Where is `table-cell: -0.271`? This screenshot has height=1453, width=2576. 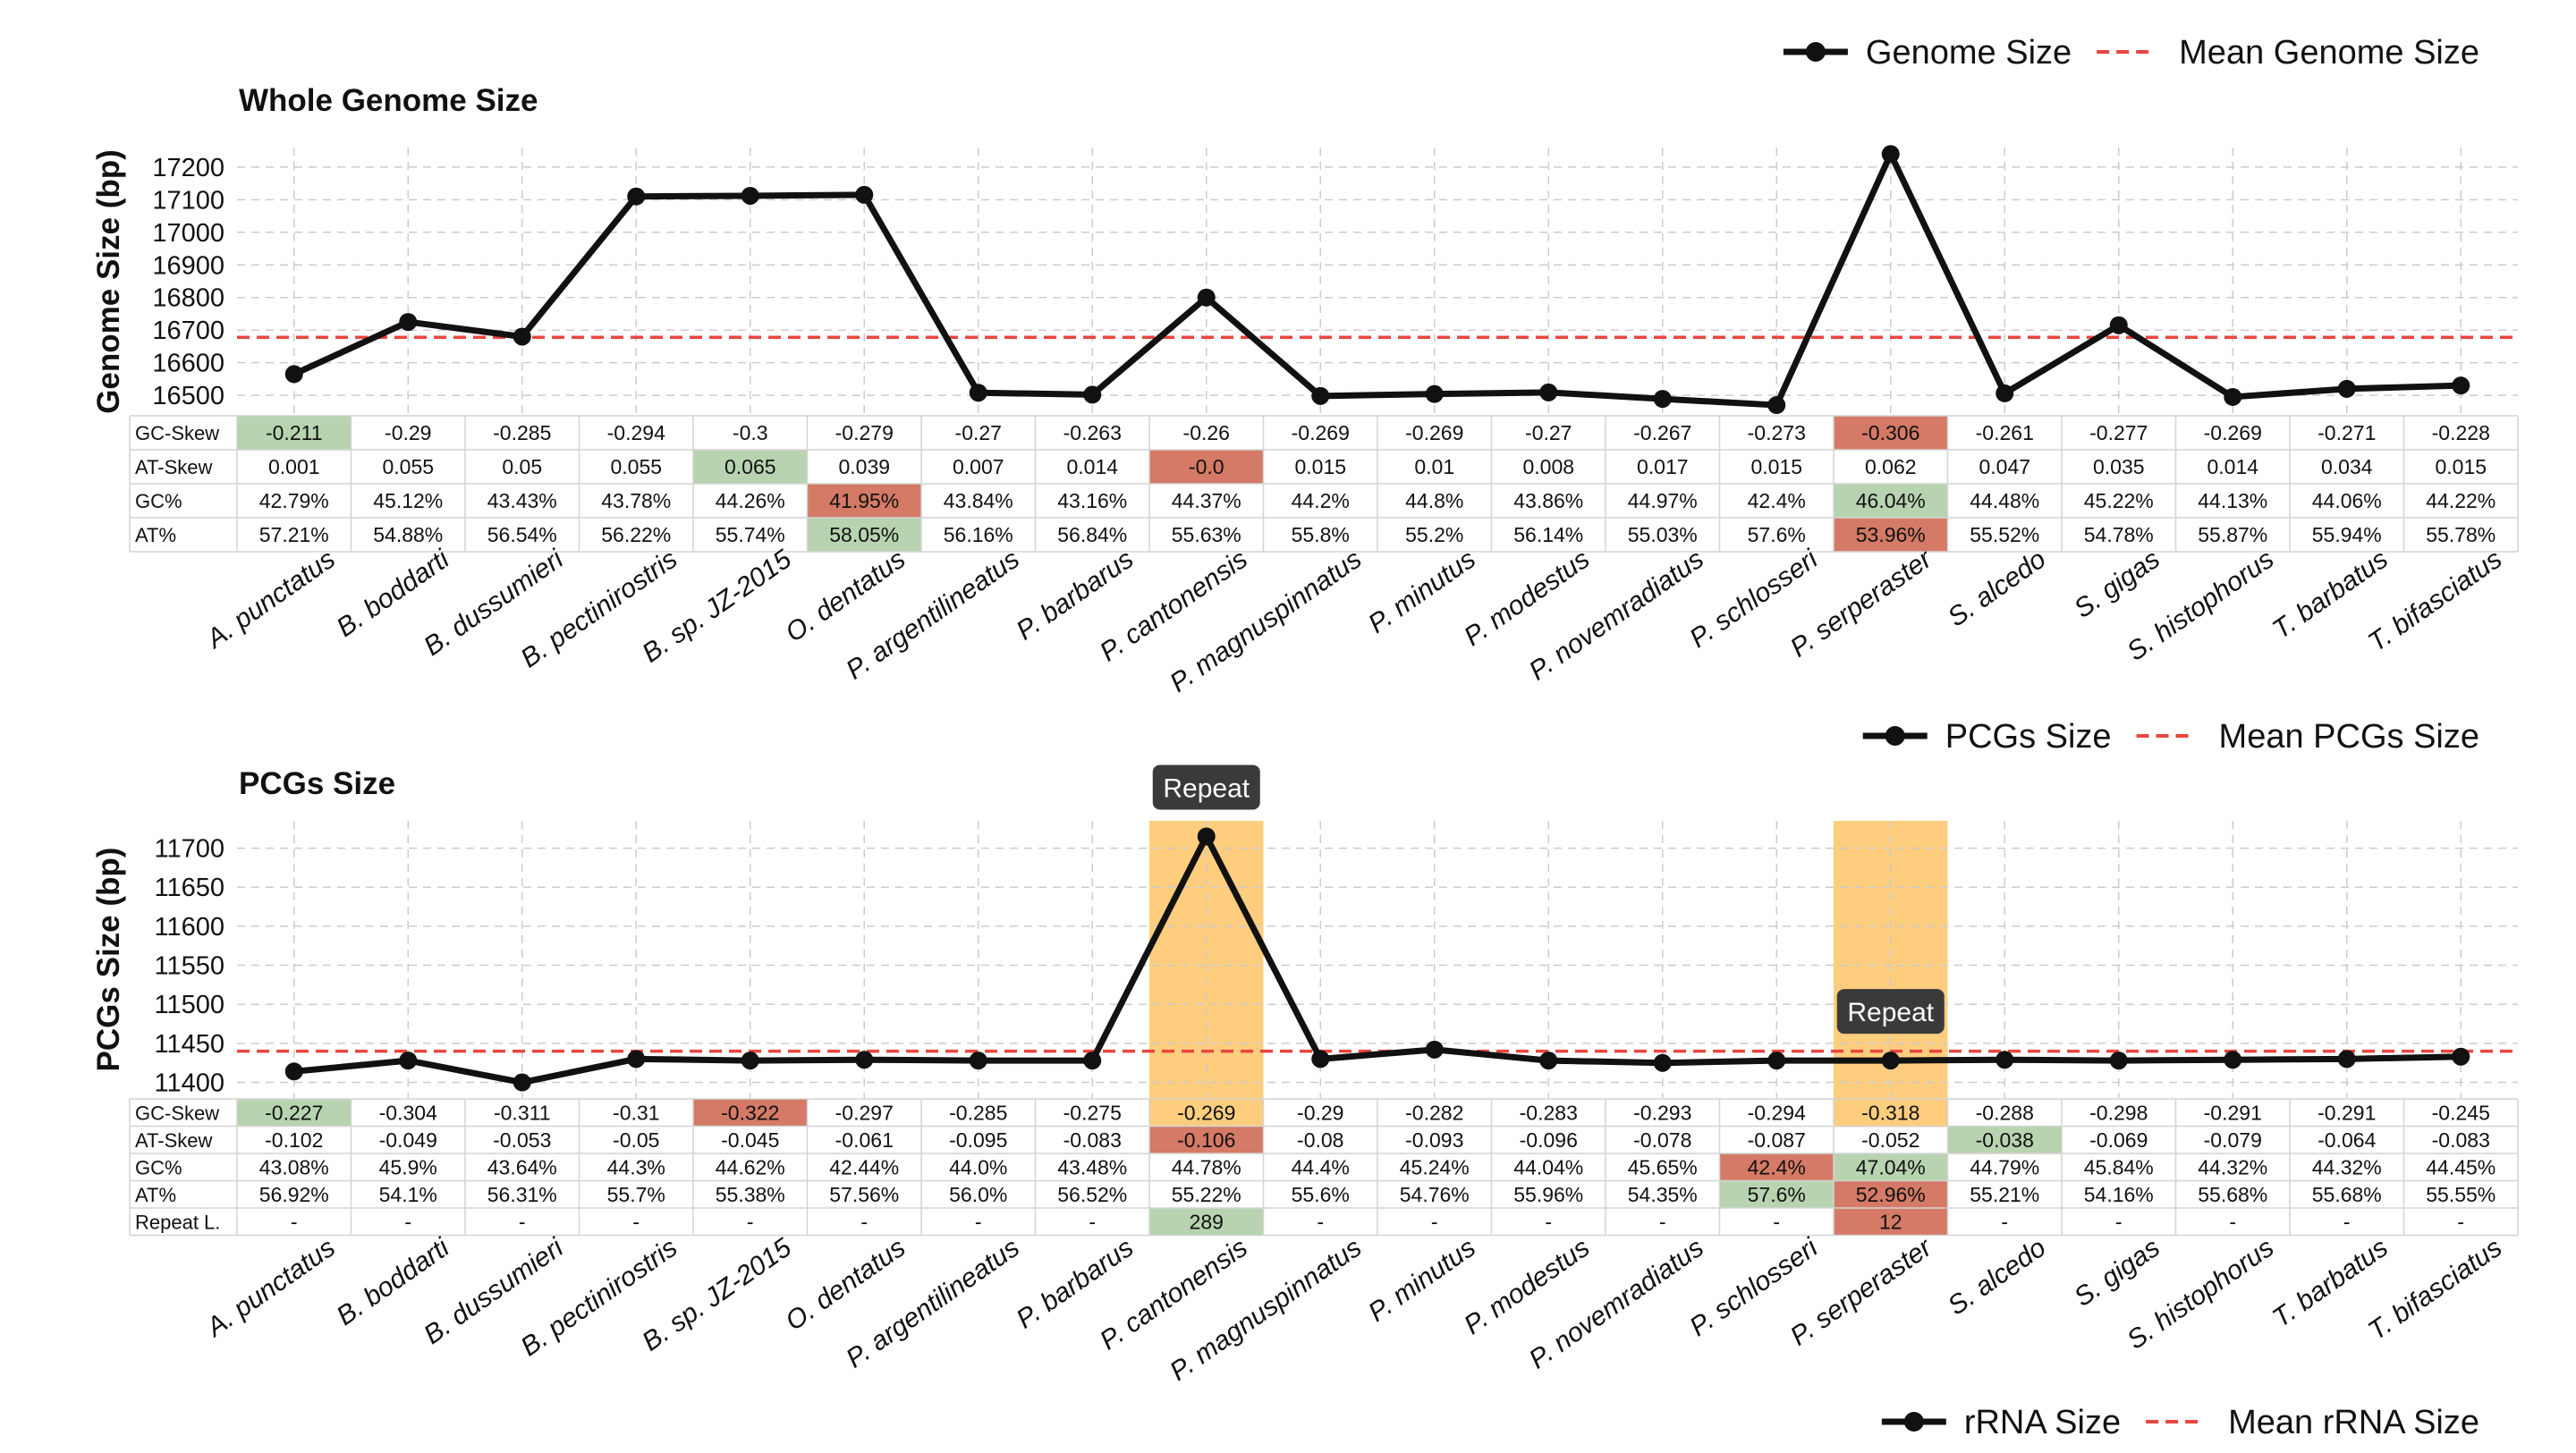
table-cell: -0.271 is located at coordinates (2347, 432).